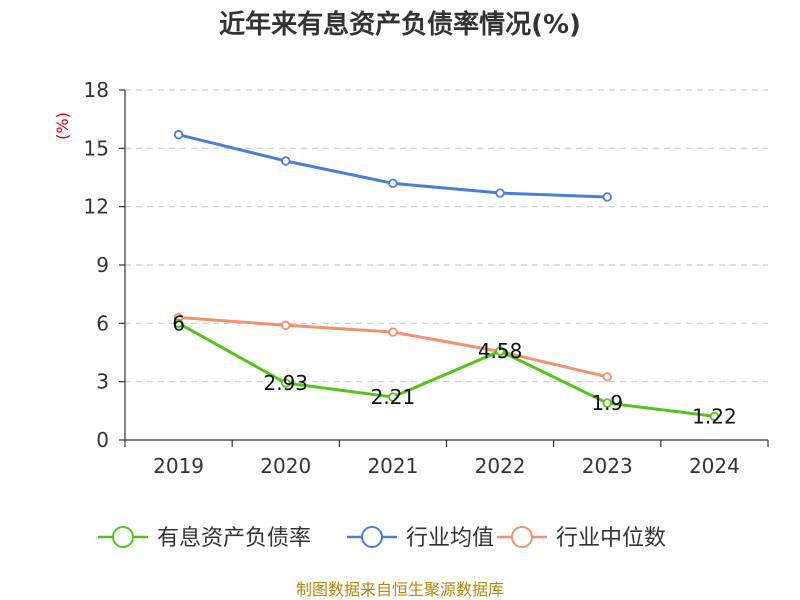  Describe the element at coordinates (96, 148) in the screenshot. I see `y-tick-label: 15` at that location.